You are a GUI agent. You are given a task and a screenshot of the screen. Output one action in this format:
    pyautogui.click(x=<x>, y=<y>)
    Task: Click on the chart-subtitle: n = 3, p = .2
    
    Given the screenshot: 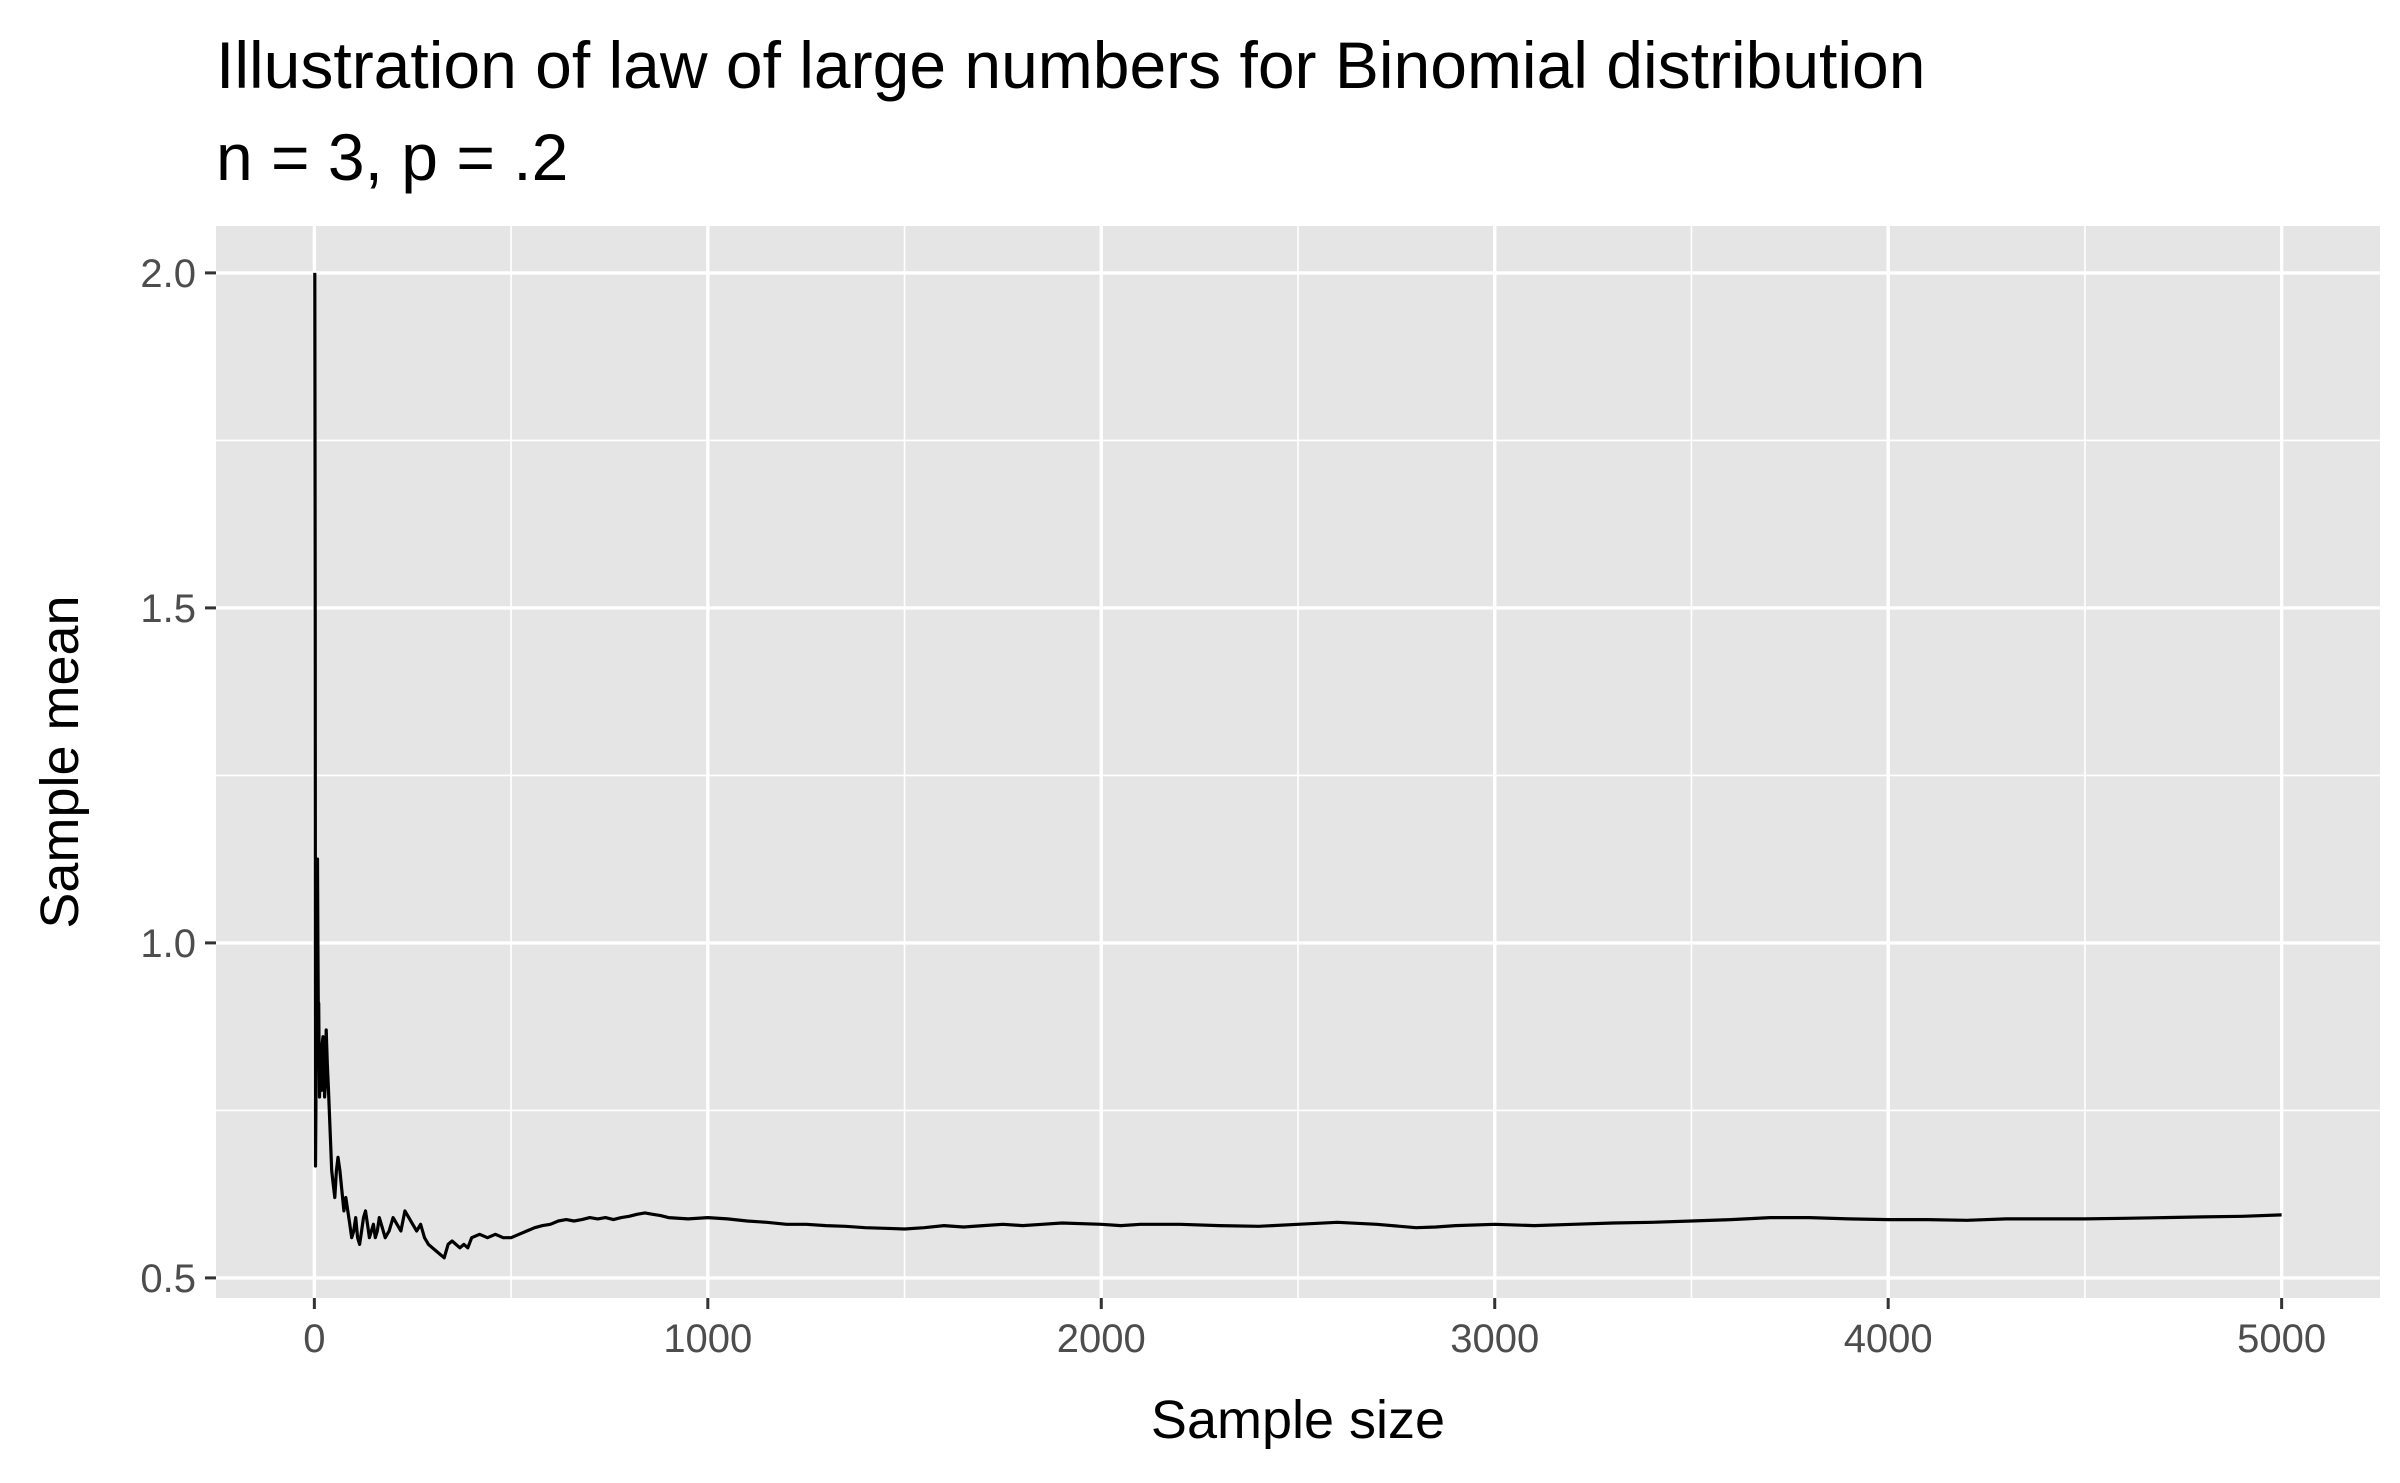 What is the action you would take?
    pyautogui.click(x=392, y=157)
    